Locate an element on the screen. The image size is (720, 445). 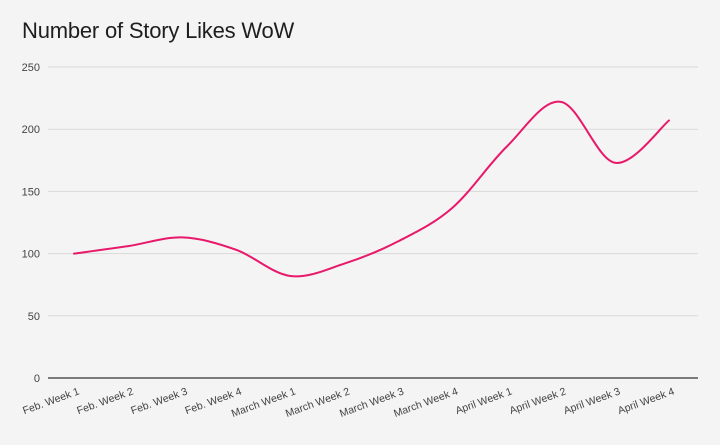
x-tick-label: Feb. Week 3 is located at coordinates (159, 401).